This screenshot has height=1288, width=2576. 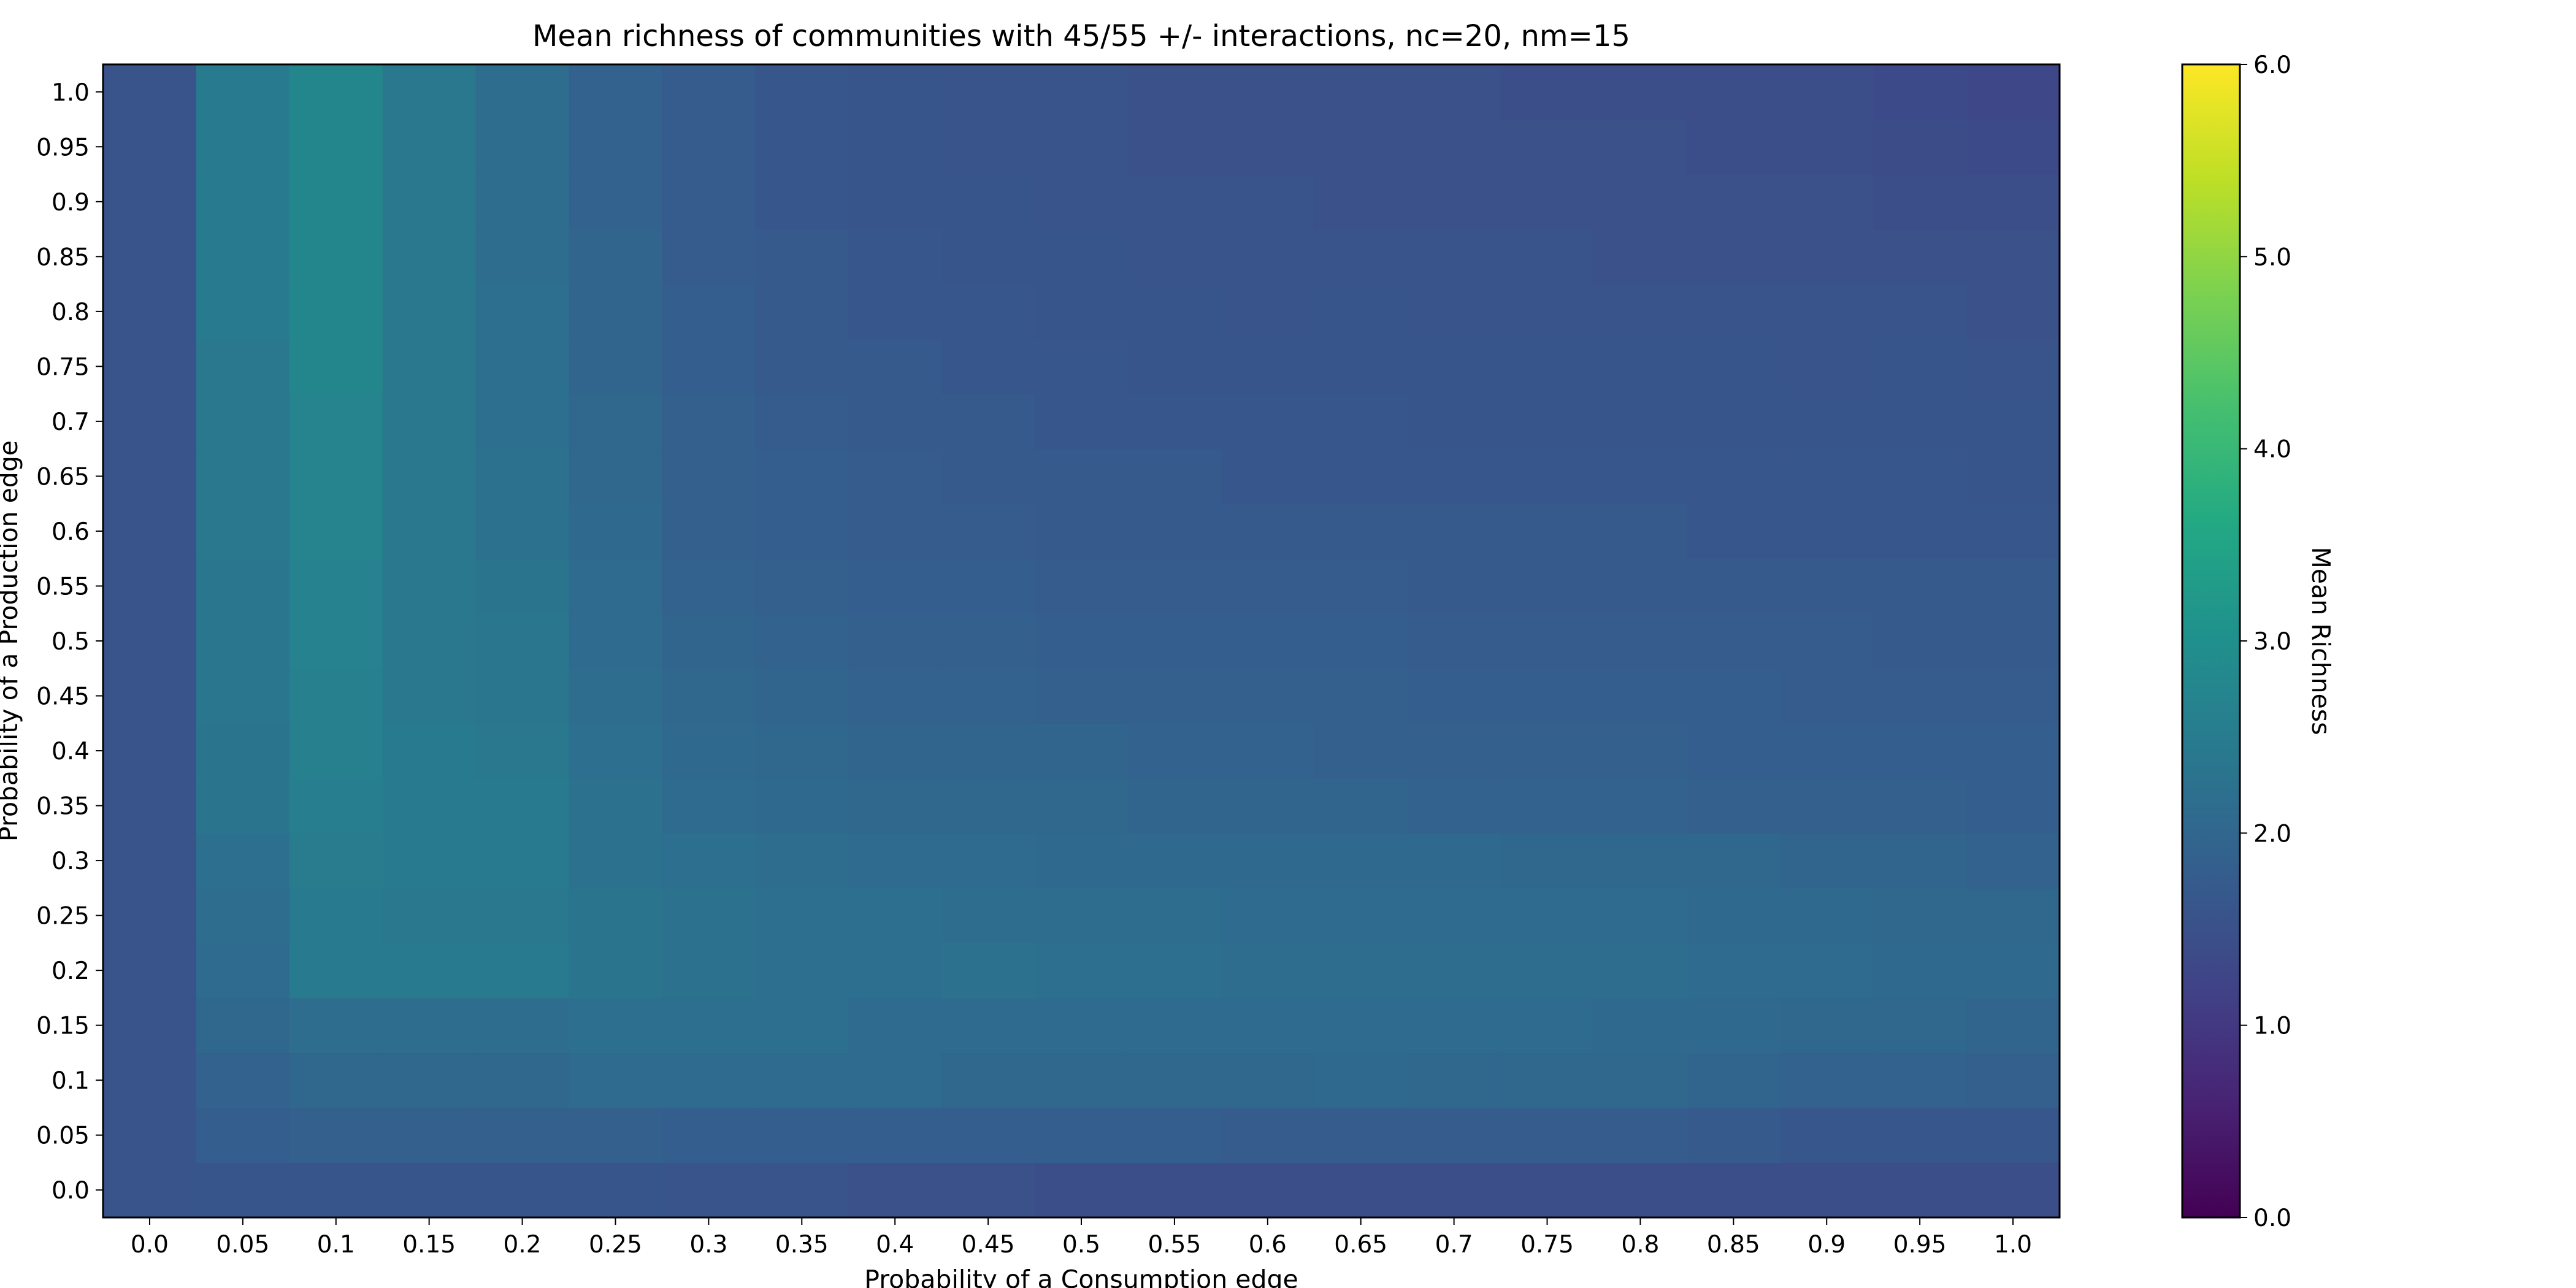 I want to click on y-tick-label: 0.8, so click(x=71, y=312).